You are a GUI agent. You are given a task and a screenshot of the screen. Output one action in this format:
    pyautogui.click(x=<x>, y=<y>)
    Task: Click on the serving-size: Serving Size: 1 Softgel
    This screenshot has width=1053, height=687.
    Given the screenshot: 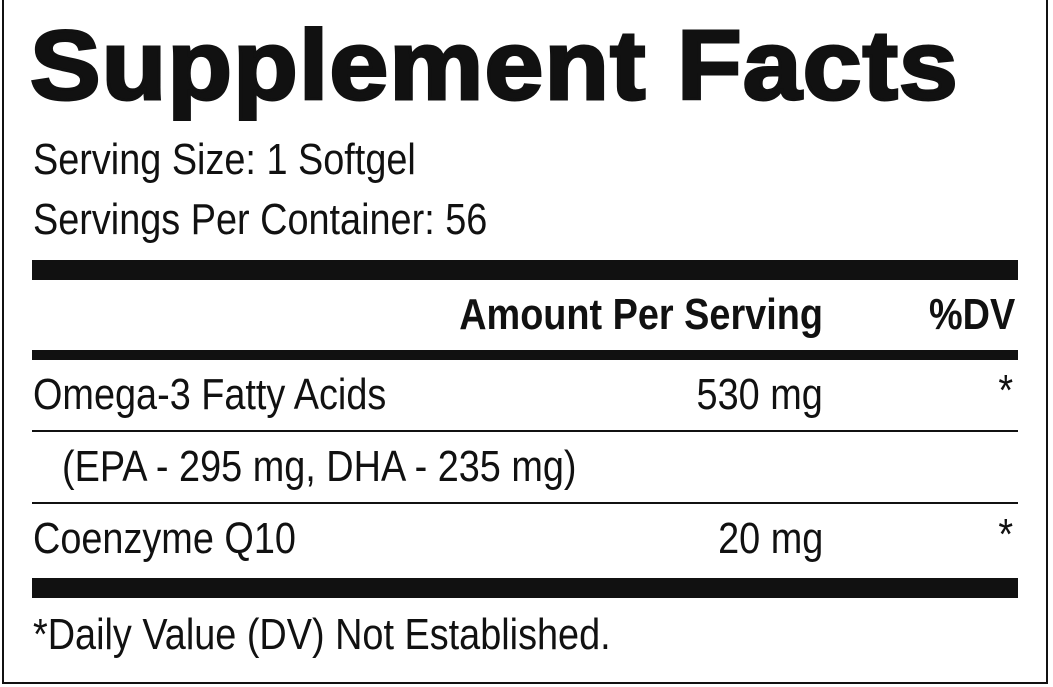 What is the action you would take?
    pyautogui.click(x=224, y=159)
    